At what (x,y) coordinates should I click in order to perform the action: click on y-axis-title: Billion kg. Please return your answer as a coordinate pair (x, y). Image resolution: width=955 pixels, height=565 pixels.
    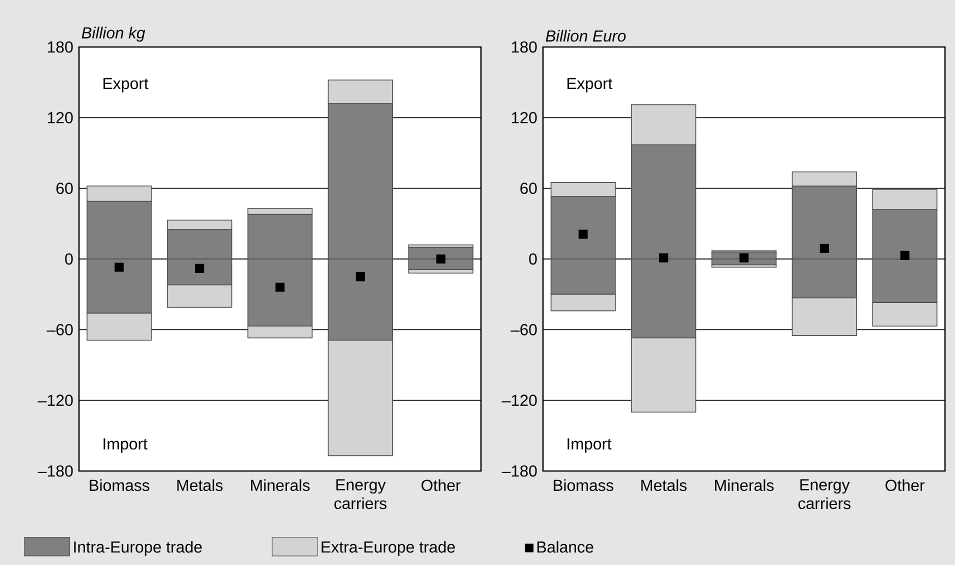
    Looking at the image, I should click on (114, 34).